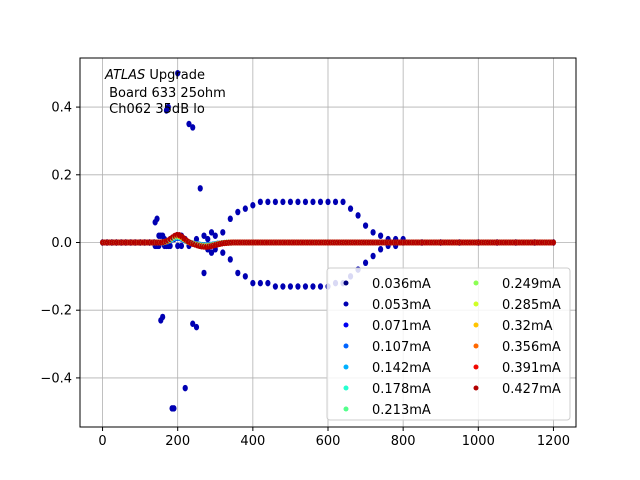 The image size is (640, 480). Describe the element at coordinates (531, 389) in the screenshot. I see `legend-label: 0.427mA` at that location.